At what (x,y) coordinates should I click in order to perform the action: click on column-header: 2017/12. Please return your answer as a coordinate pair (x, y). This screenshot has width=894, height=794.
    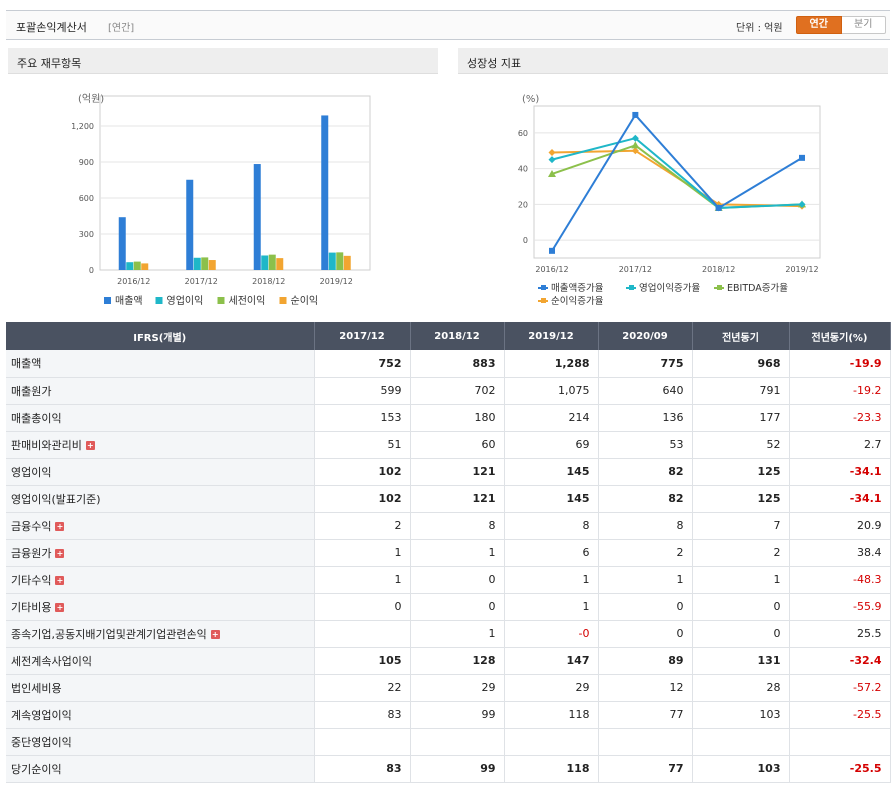
    Looking at the image, I should click on (362, 336).